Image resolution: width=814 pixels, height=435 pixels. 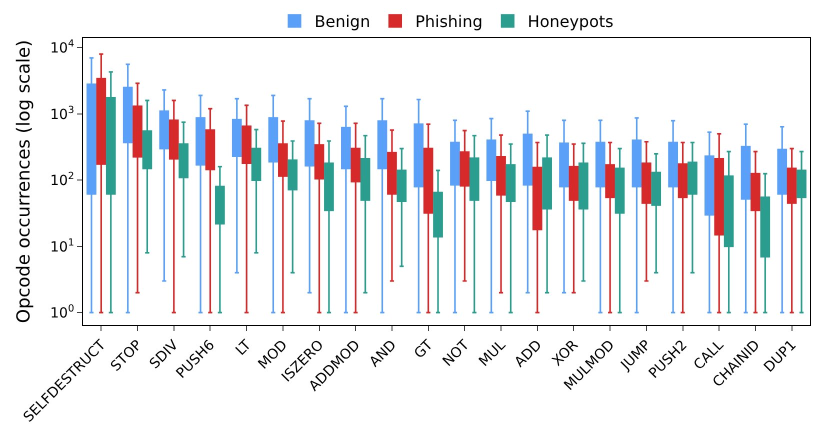 I want to click on x-tick-label: LT, so click(x=243, y=347).